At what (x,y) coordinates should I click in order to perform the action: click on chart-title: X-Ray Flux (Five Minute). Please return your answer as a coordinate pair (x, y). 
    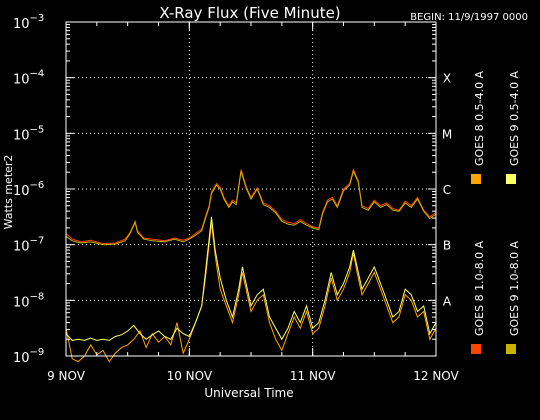
    Looking at the image, I should click on (249, 13).